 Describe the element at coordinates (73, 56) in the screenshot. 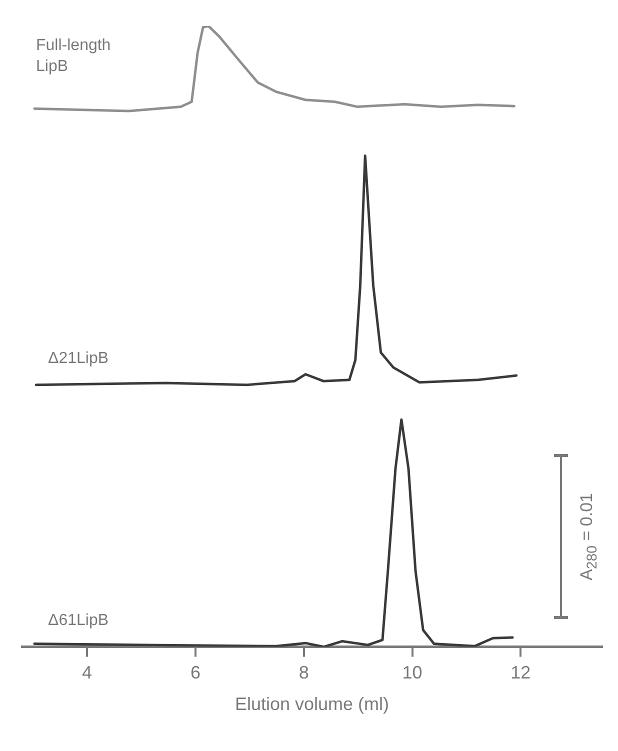

I see `text: Full-length LipB` at that location.